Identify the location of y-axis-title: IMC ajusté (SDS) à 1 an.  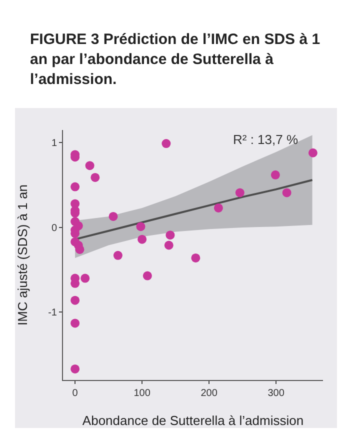
(22, 255).